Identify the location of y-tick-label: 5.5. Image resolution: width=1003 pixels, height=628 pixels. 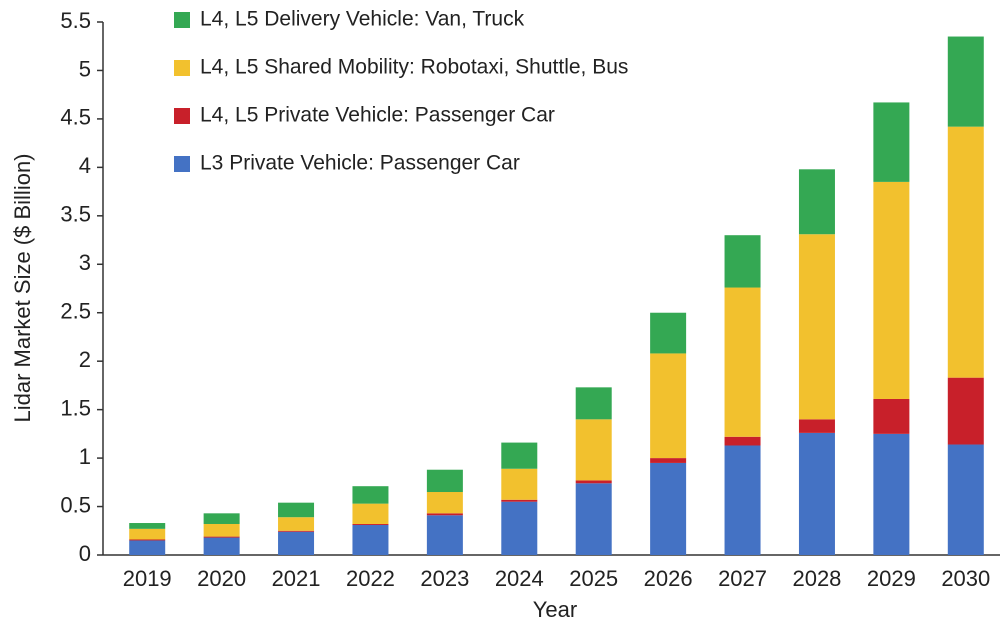
(75, 20).